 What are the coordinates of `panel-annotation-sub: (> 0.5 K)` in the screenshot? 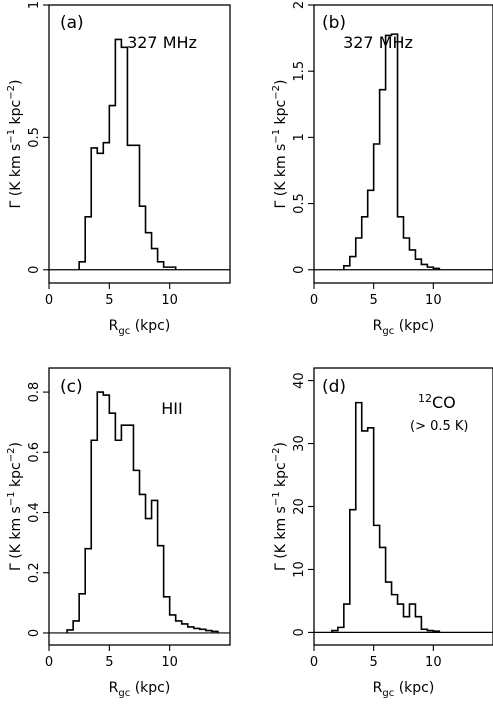 It's located at (439, 426).